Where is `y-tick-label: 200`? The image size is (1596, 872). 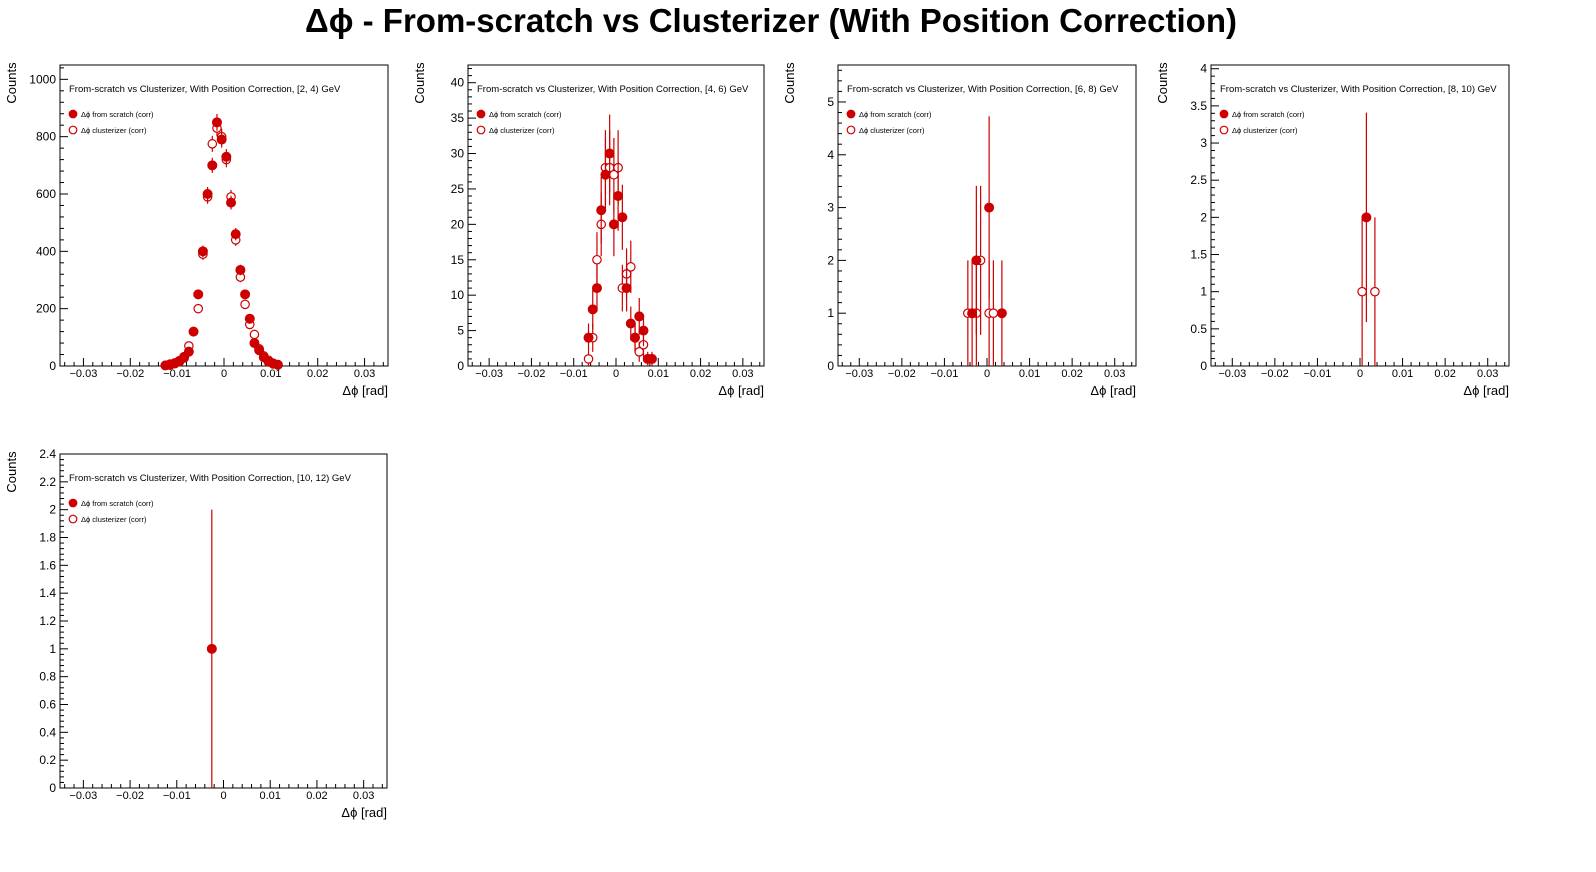
y-tick-label: 200 is located at coordinates (46, 309).